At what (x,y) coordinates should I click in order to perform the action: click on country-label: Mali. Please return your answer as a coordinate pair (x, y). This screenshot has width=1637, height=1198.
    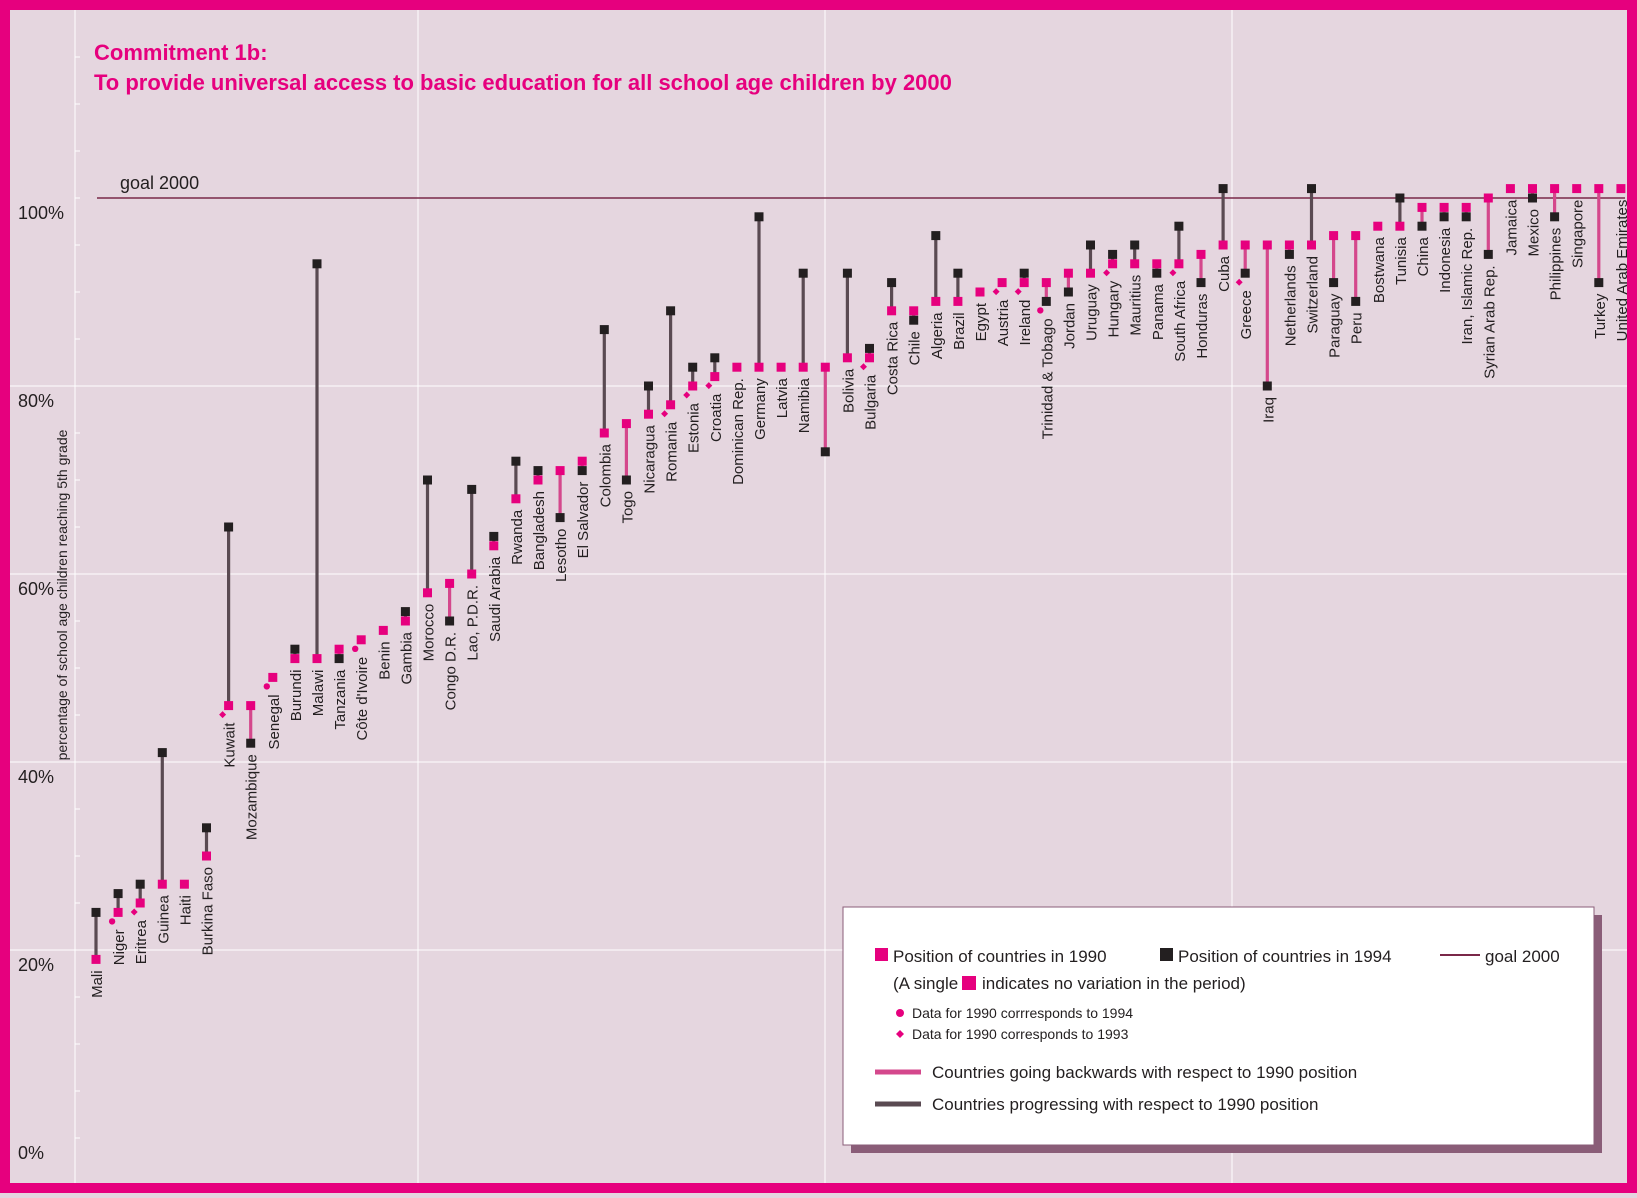
    Looking at the image, I should click on (97, 984).